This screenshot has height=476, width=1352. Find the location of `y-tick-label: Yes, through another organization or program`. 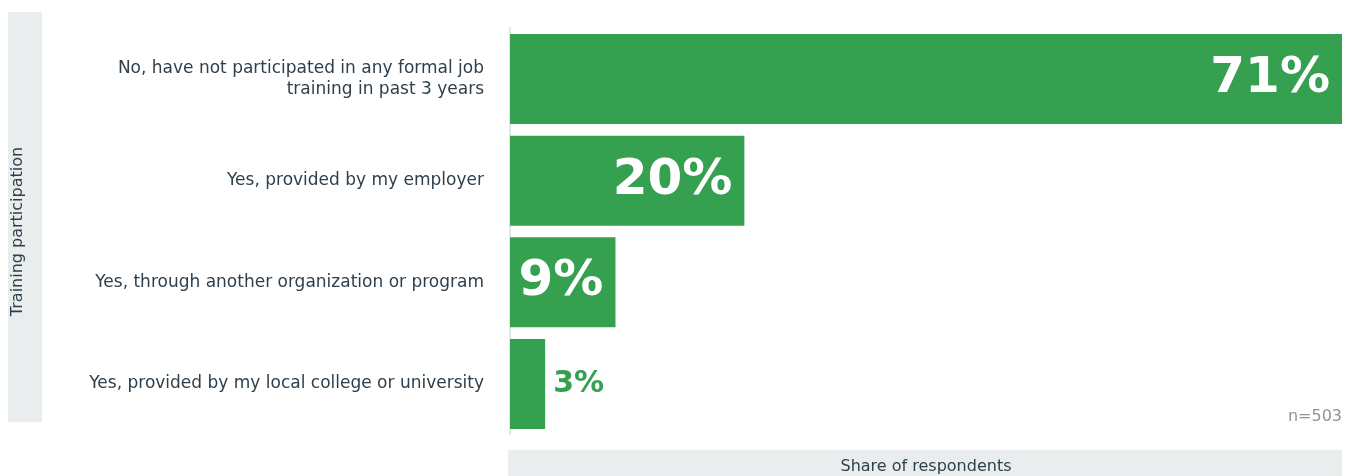

y-tick-label: Yes, through another organization or program is located at coordinates (289, 280).